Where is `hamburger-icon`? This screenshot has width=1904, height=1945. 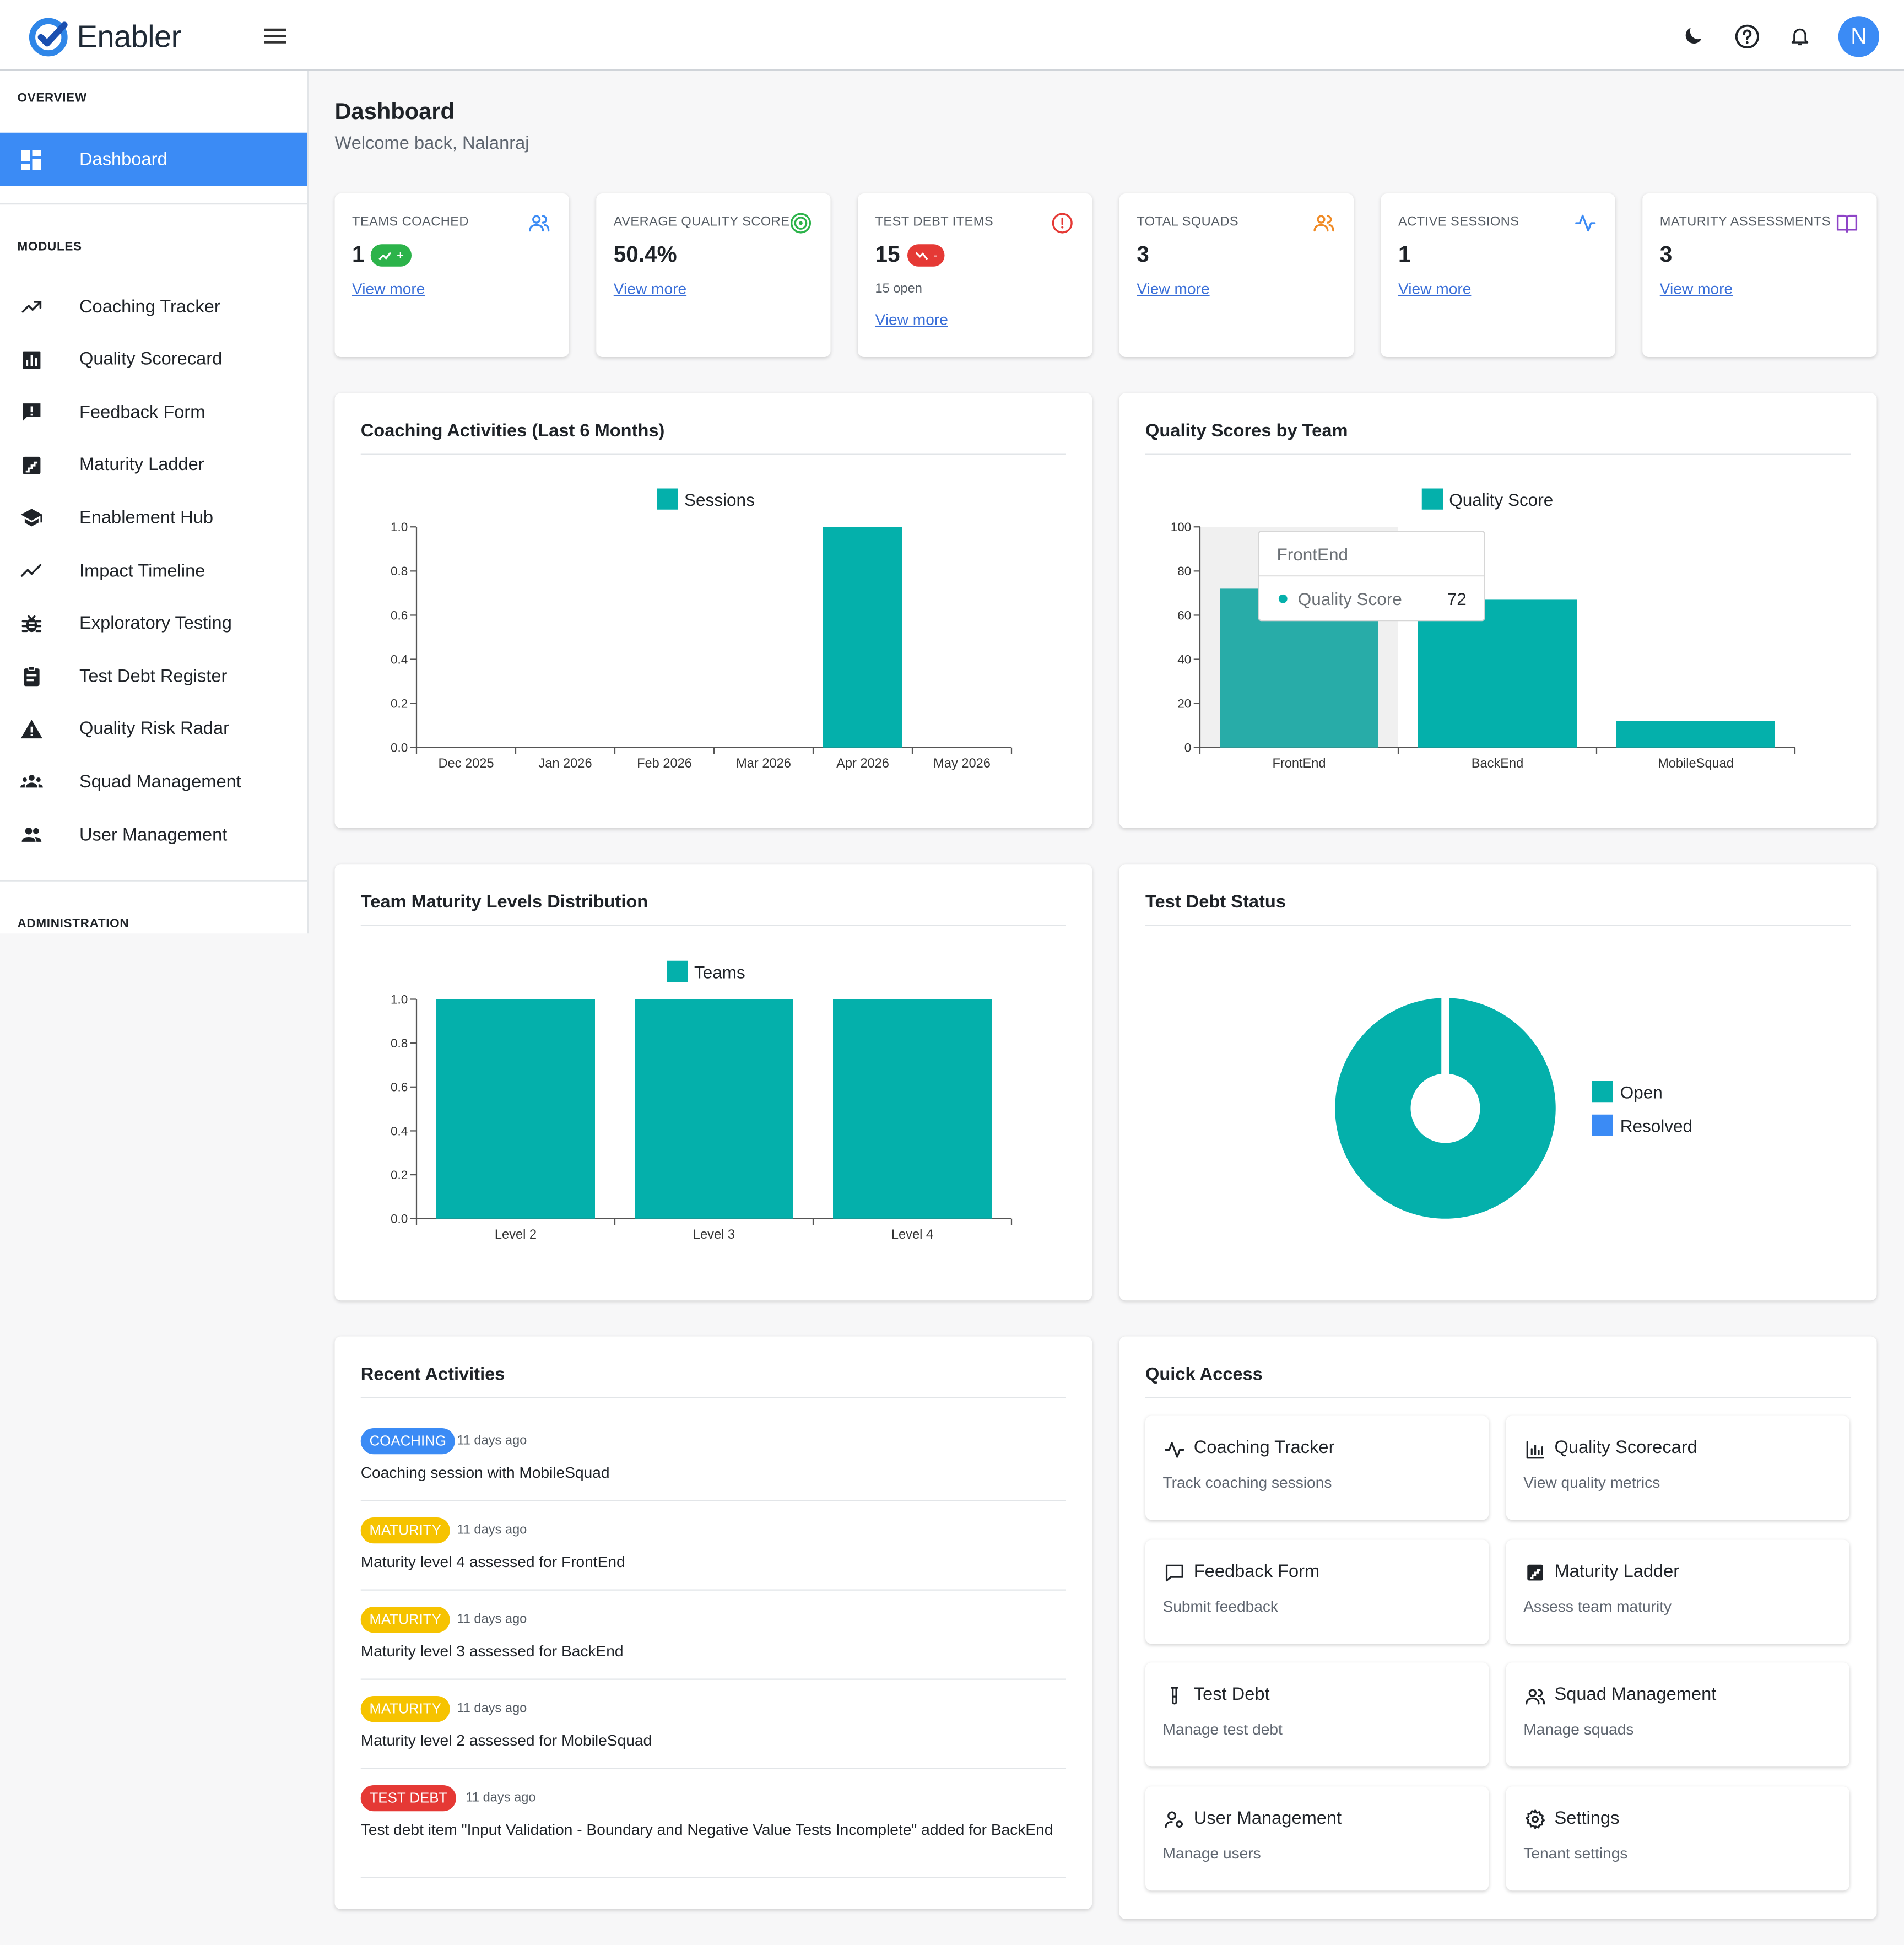
hamburger-icon is located at coordinates (275, 36).